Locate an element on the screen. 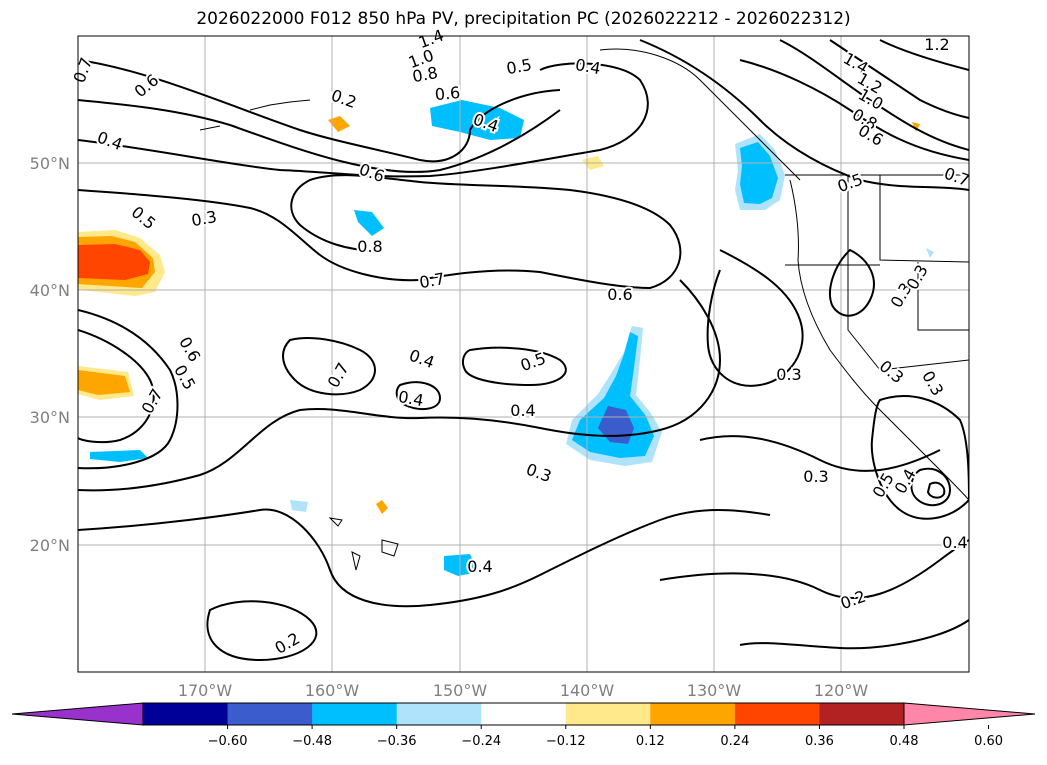 The image size is (1047, 765). lon-label-130w: 130°W is located at coordinates (714, 690).